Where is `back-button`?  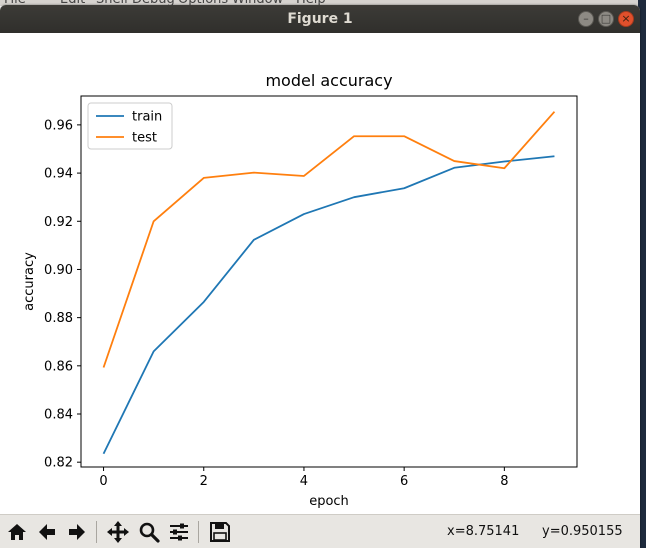
back-button is located at coordinates (47, 532).